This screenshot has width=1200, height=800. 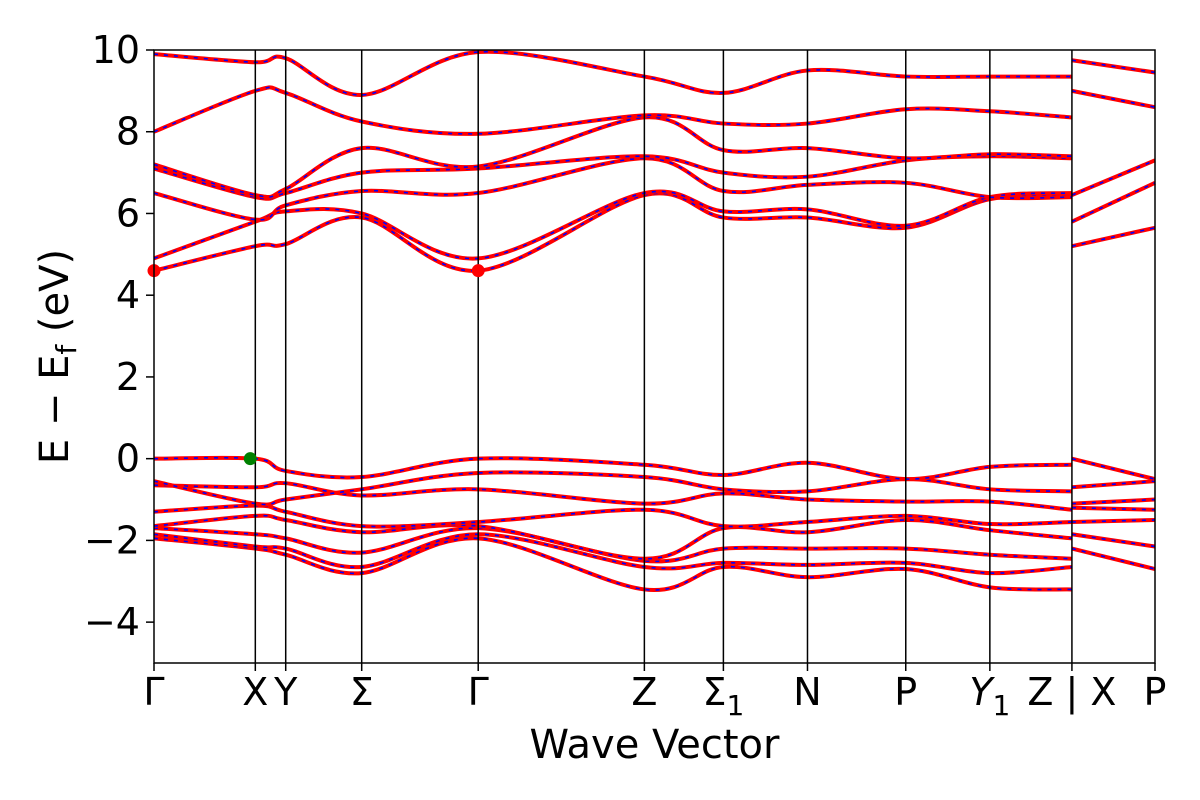 I want to click on extrema-markers, so click(x=316, y=365).